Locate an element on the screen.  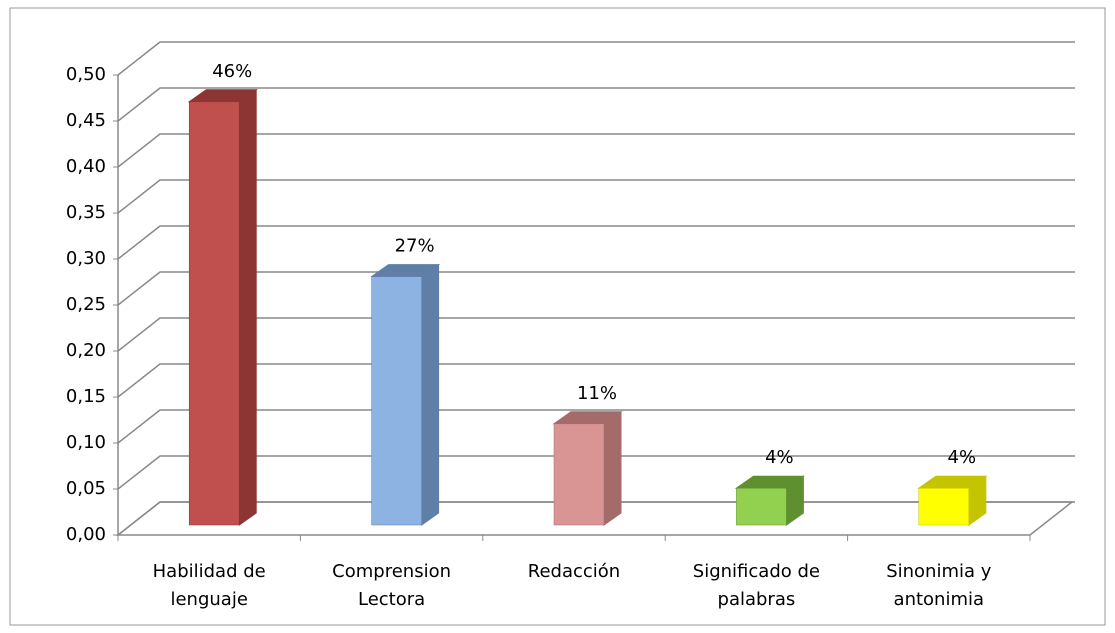
y-tick-label: 0,00 is located at coordinates (86, 534).